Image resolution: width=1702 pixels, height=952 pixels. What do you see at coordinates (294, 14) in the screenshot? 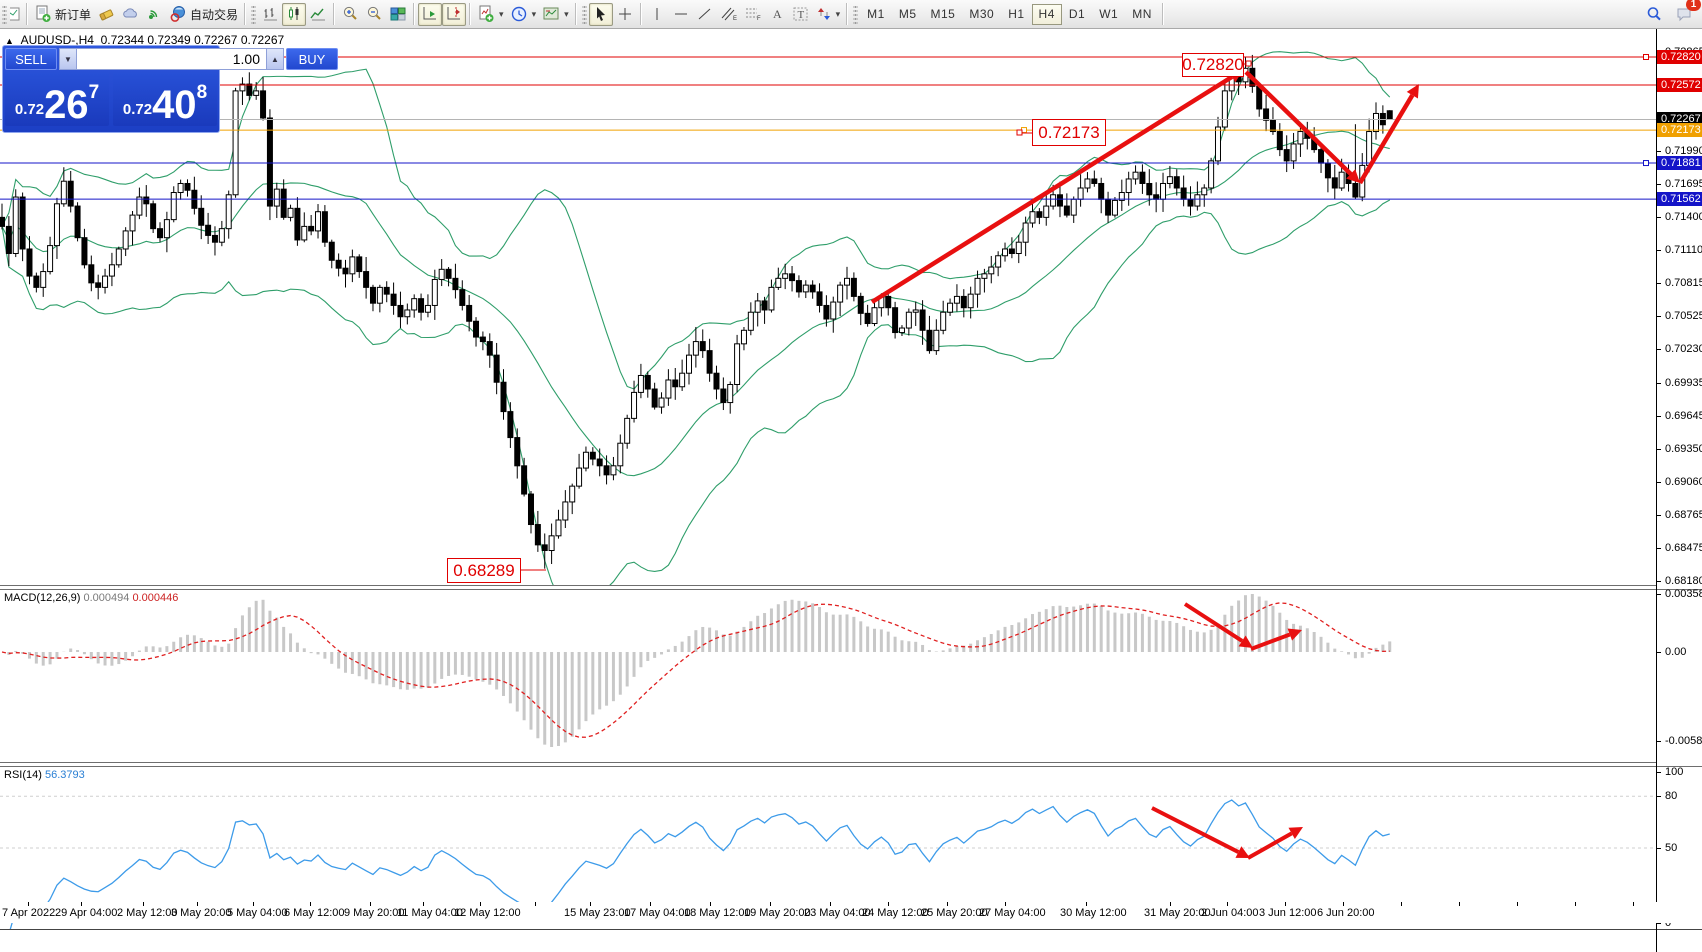
I see `candlestick-chart-button` at bounding box center [294, 14].